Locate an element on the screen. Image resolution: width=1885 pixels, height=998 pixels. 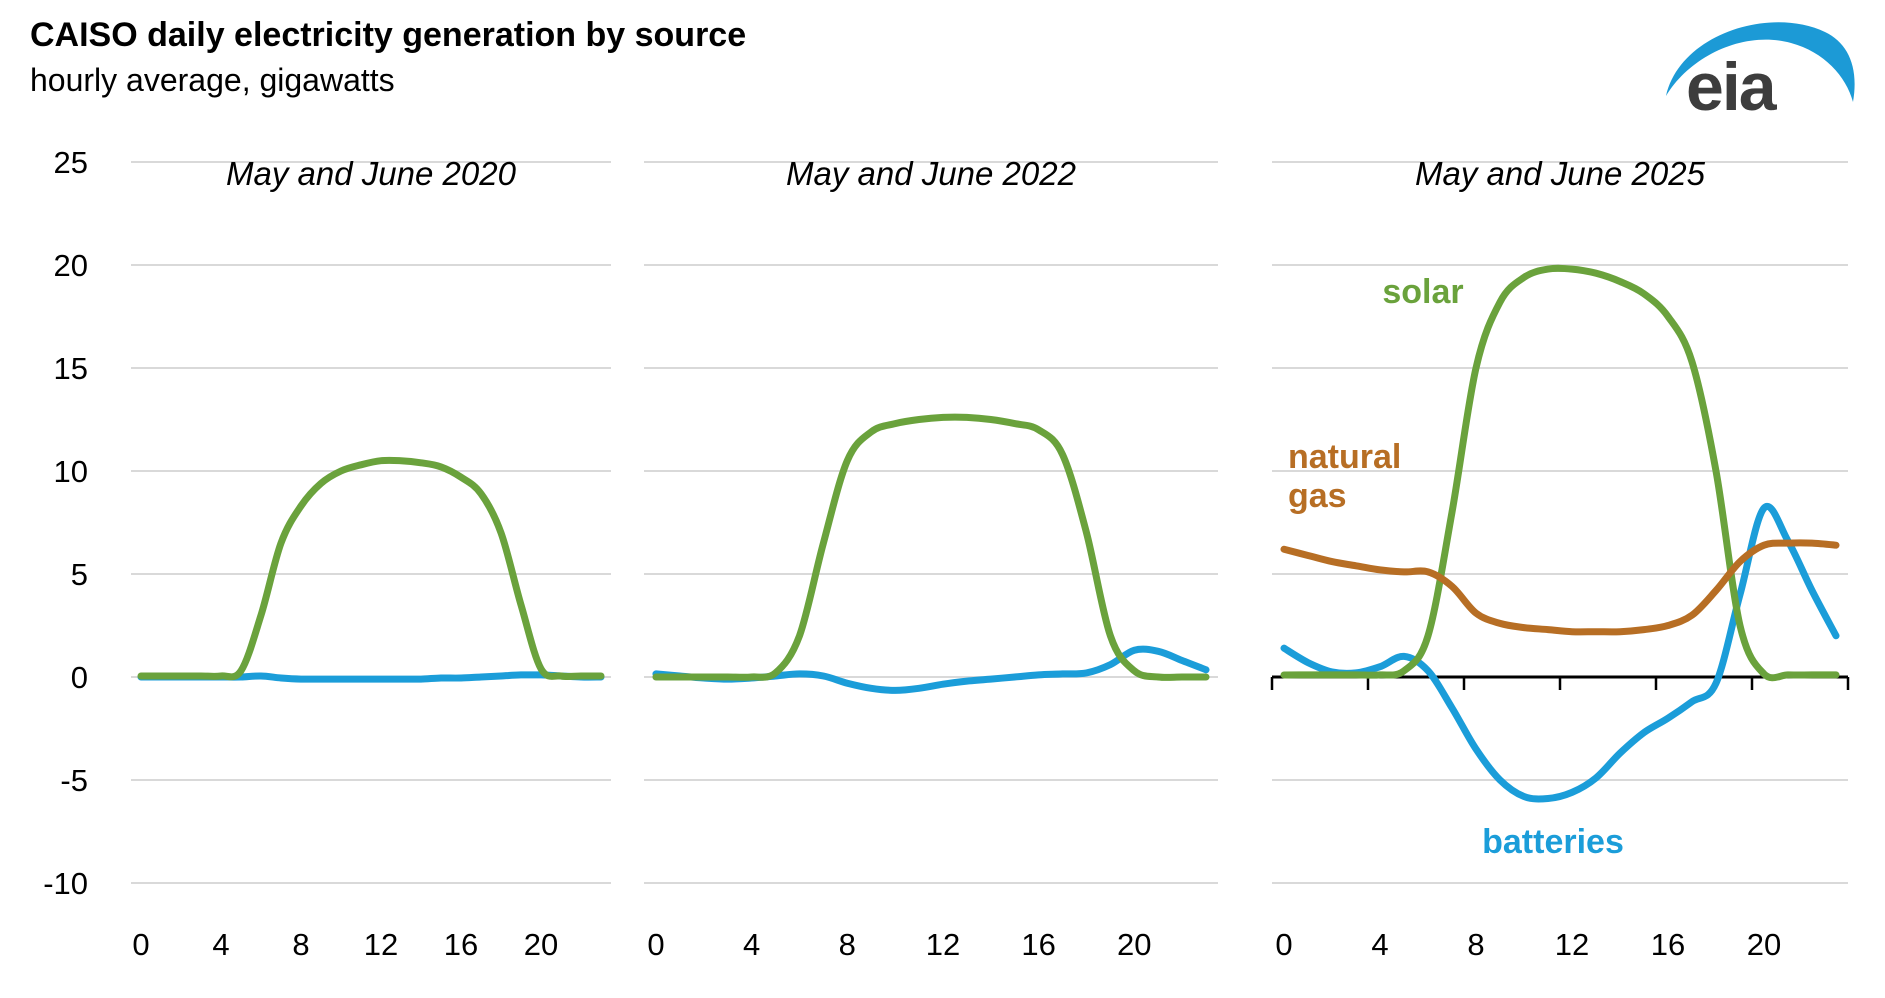
y-axis-label: 25 is located at coordinates (71, 162).